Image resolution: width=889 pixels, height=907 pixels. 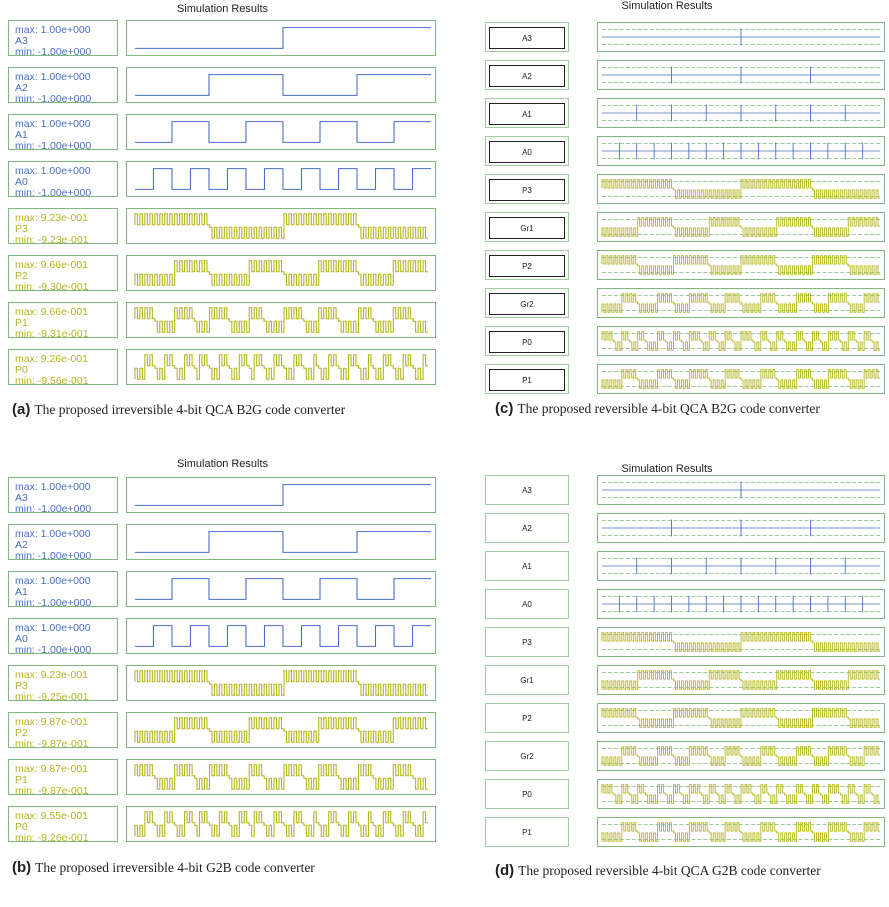 I want to click on signal-label-a1: A1, so click(x=527, y=113).